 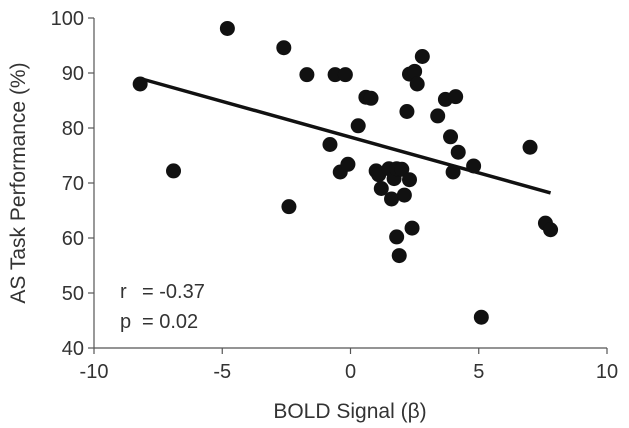 I want to click on y-tick-label: 50, so click(x=73, y=294).